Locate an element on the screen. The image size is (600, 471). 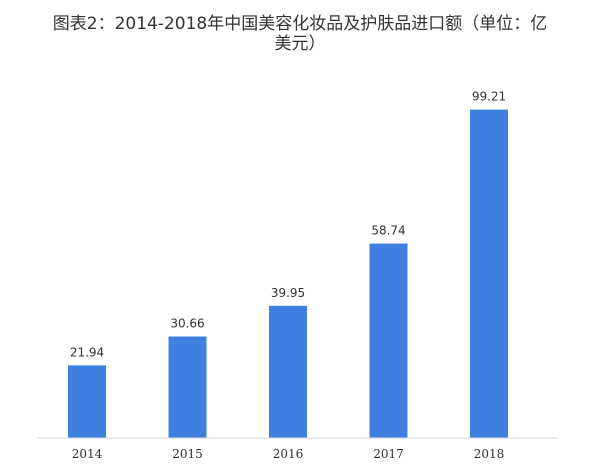
bar-2017 is located at coordinates (388, 340).